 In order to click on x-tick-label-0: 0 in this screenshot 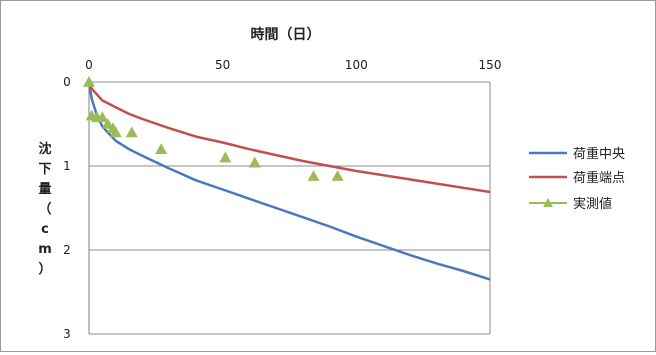, I will do `click(89, 65)`.